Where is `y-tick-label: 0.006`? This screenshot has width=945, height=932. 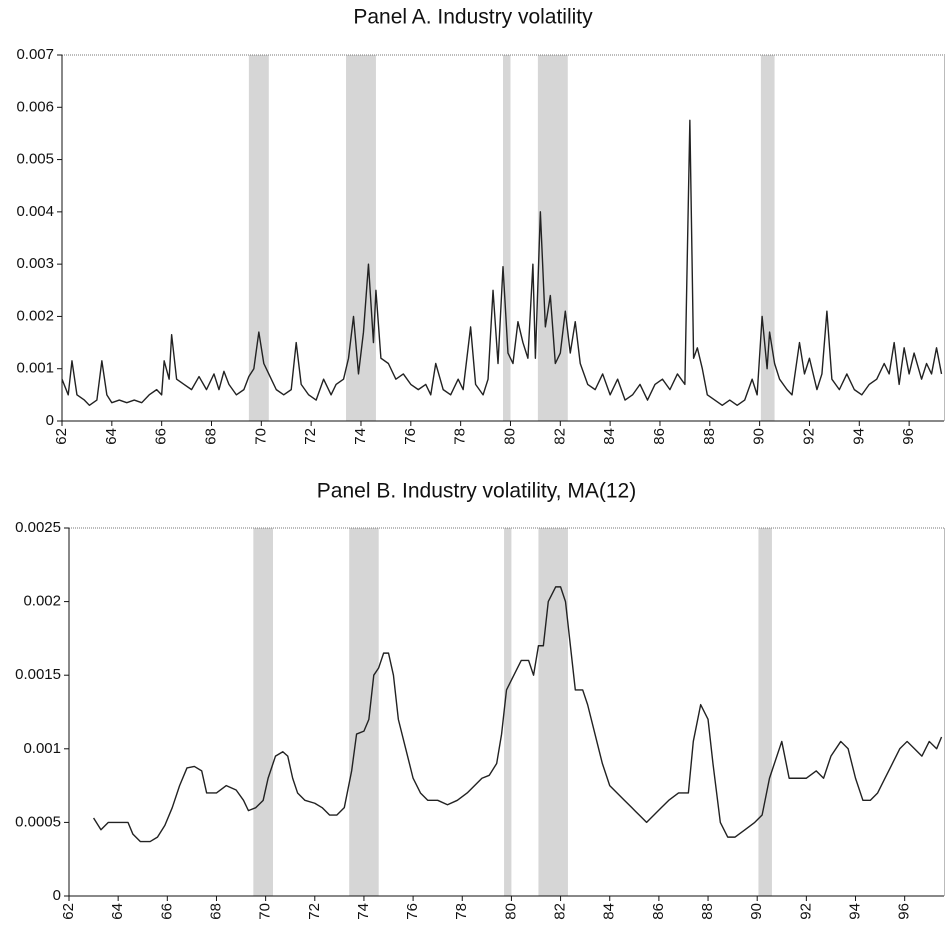
y-tick-label: 0.006 is located at coordinates (35, 106).